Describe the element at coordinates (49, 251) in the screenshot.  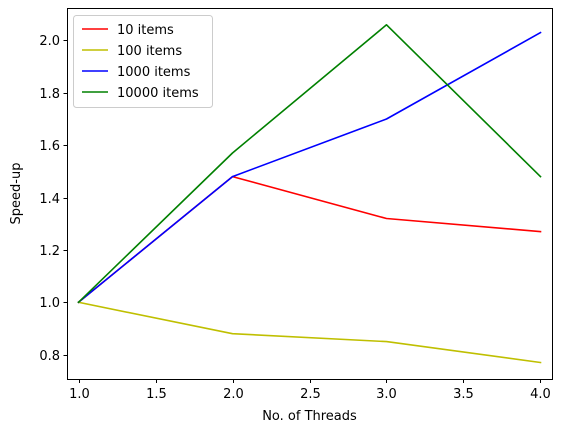
I see `y-tick-label: 1.2` at that location.